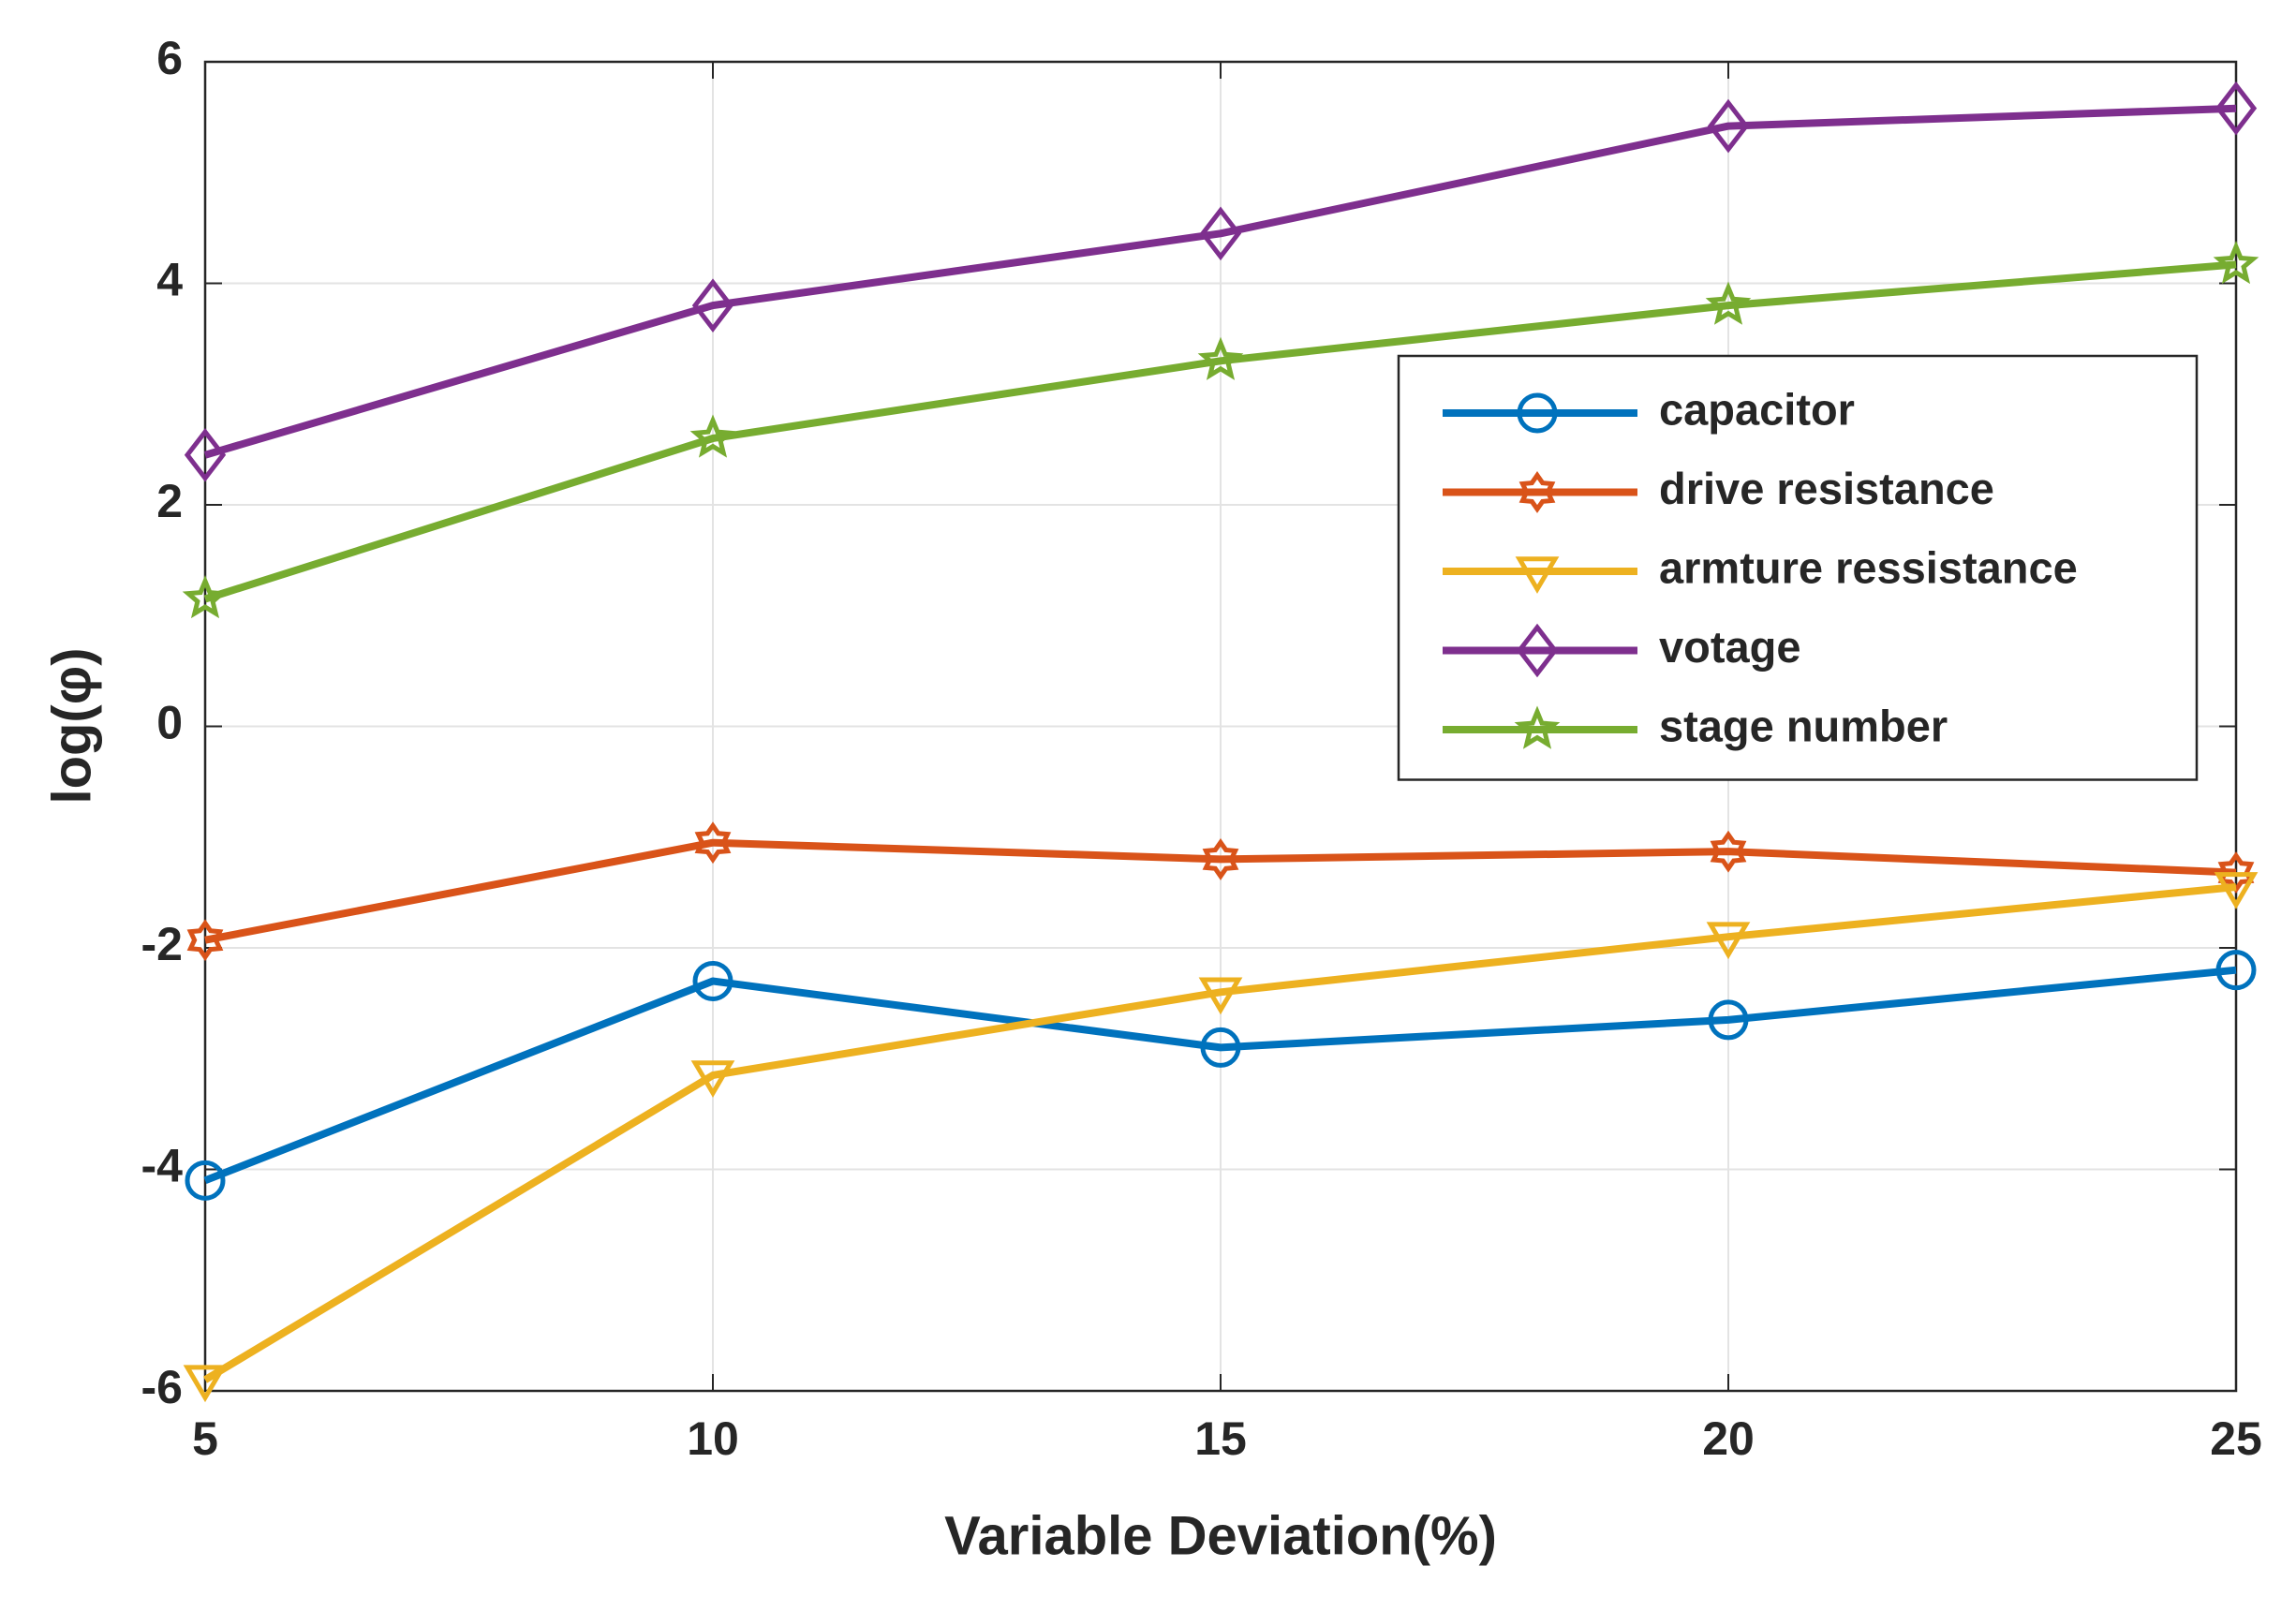  I want to click on x-tick-label: 5, so click(205, 1438).